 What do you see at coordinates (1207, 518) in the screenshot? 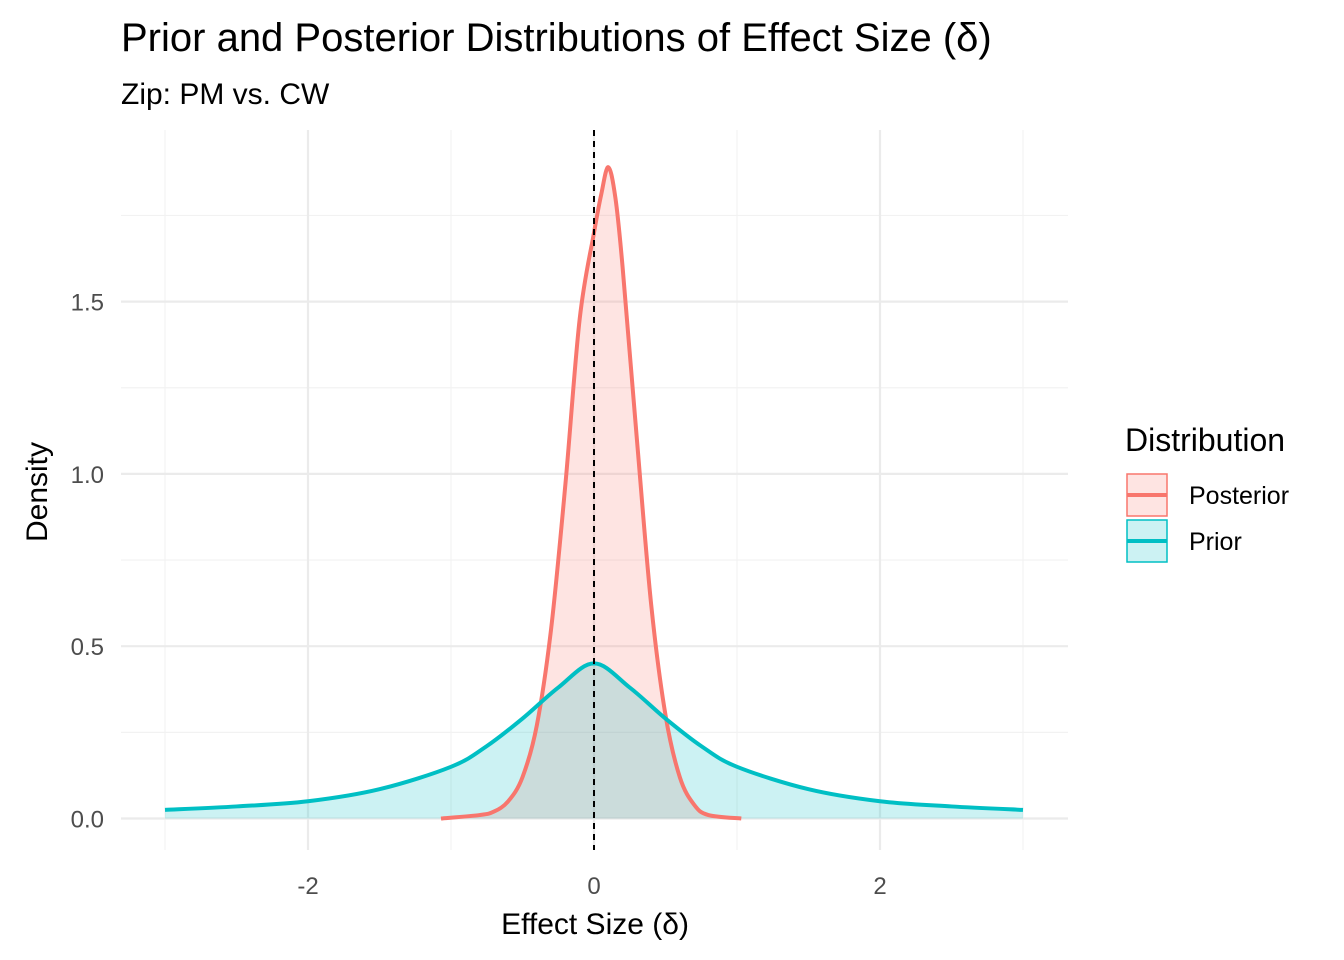
I see `legend-items: Posterior Prior` at bounding box center [1207, 518].